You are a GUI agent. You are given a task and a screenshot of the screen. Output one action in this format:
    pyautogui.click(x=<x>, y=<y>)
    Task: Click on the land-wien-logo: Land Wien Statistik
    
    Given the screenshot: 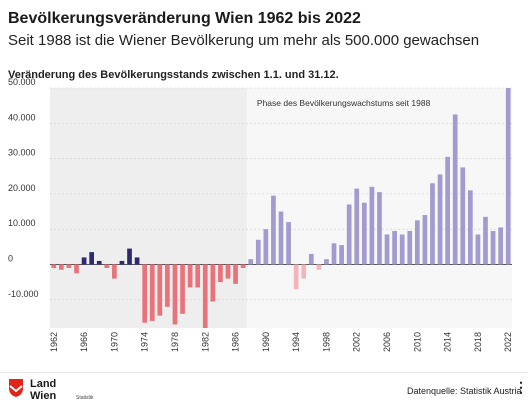 What is the action you would take?
    pyautogui.click(x=51, y=393)
    